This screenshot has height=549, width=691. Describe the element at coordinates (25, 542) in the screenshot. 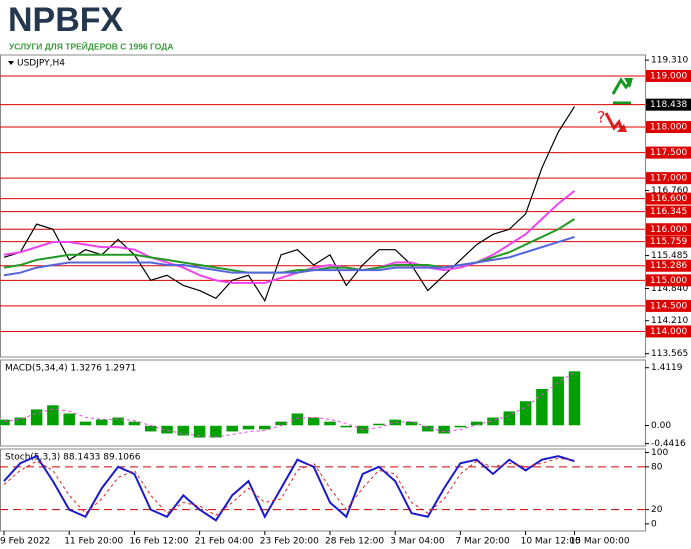

I see `x-tick-label: 9 Feb 2022` at that location.